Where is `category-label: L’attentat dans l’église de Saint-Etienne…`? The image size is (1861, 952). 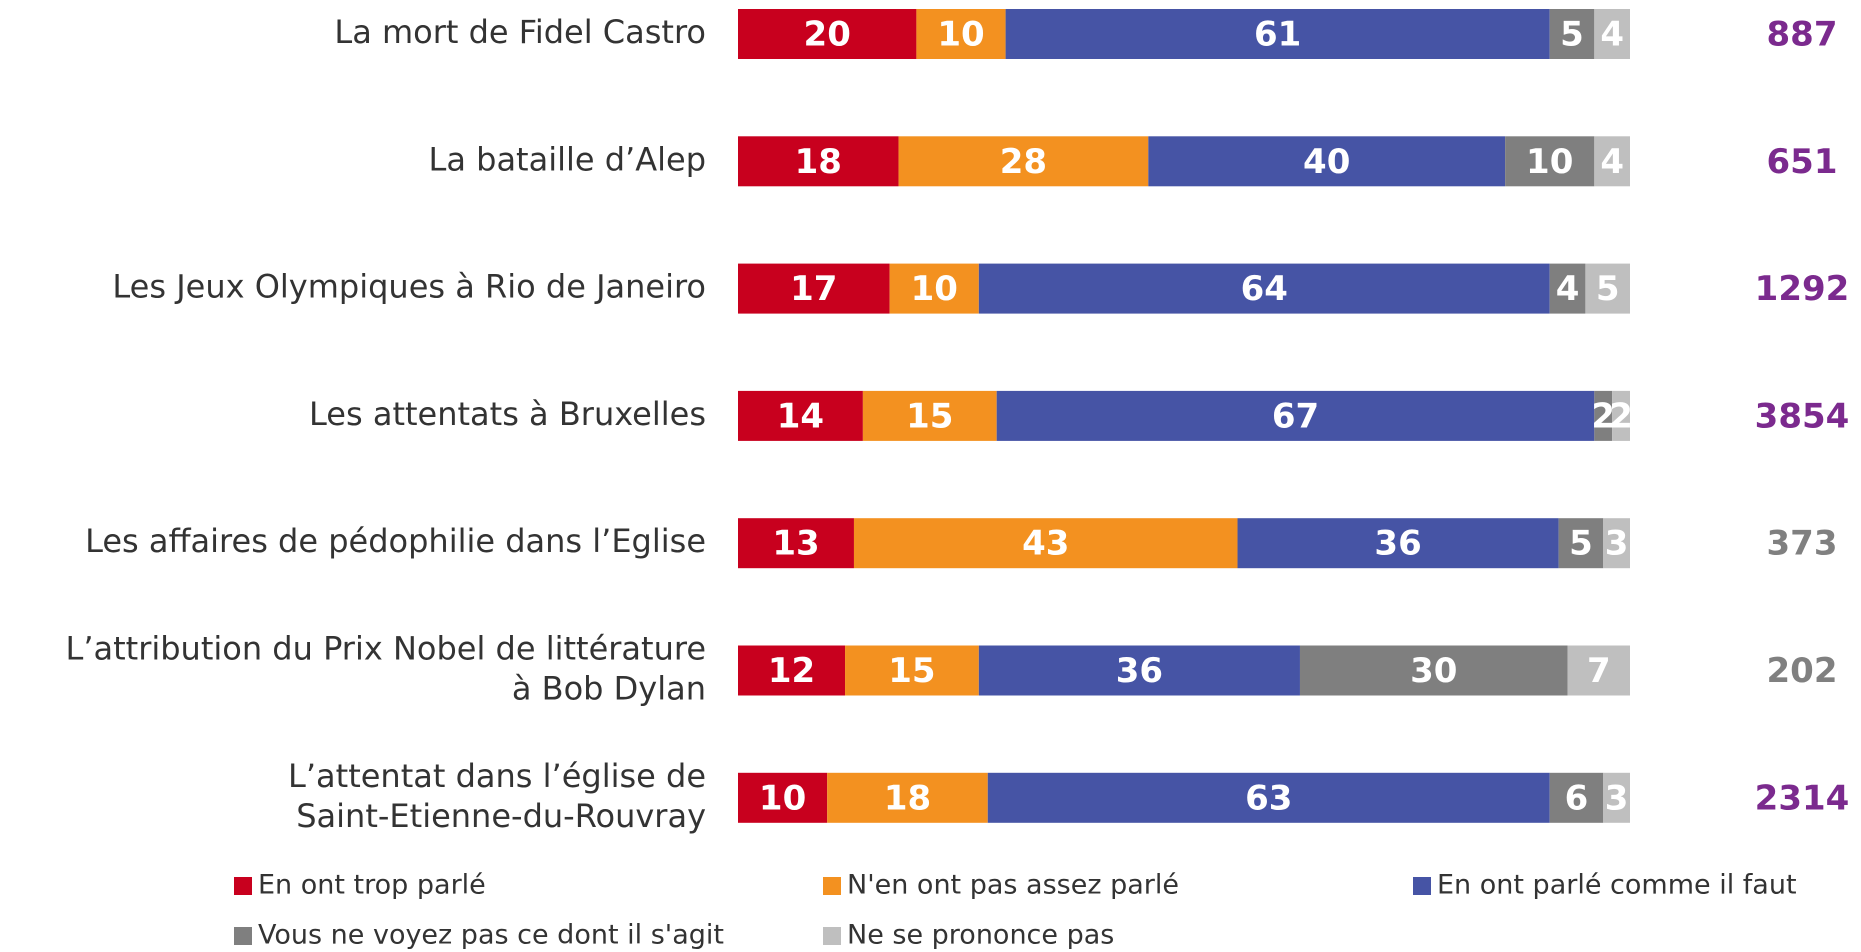
category-label: L’attentat dans l’église de Saint-Etienne… is located at coordinates (497, 796).